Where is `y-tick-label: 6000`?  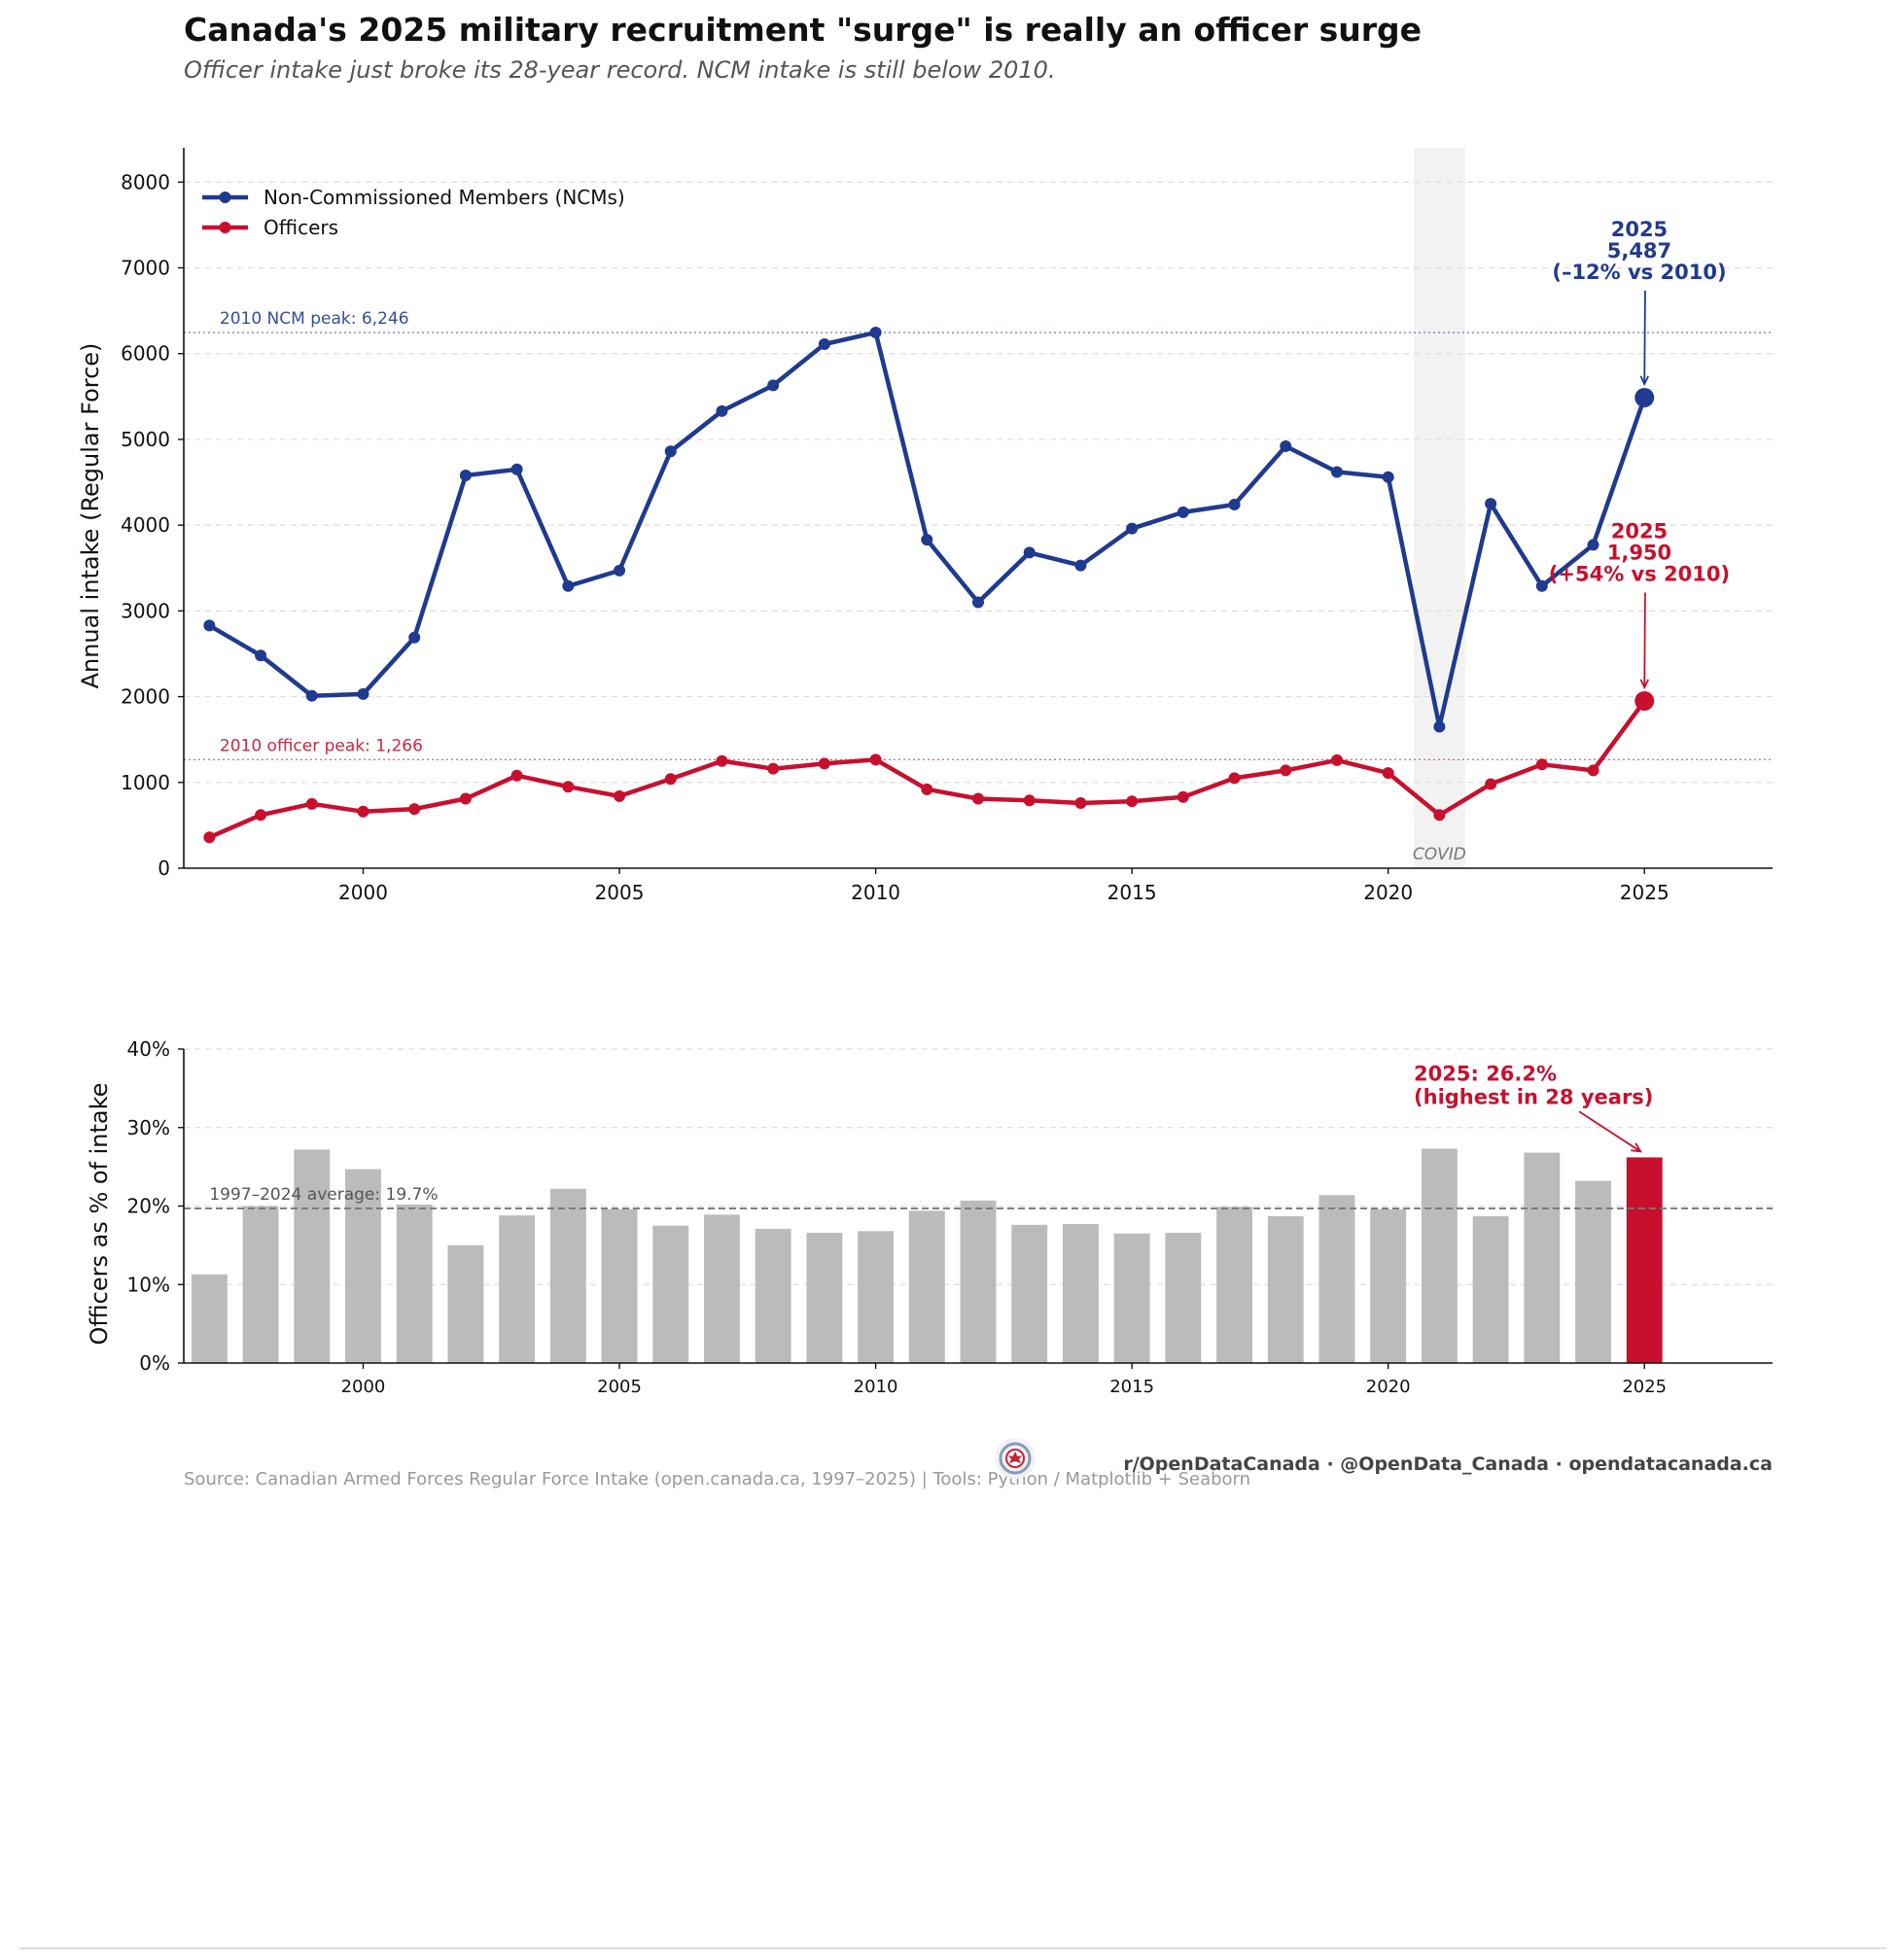
y-tick-label: 6000 is located at coordinates (146, 354).